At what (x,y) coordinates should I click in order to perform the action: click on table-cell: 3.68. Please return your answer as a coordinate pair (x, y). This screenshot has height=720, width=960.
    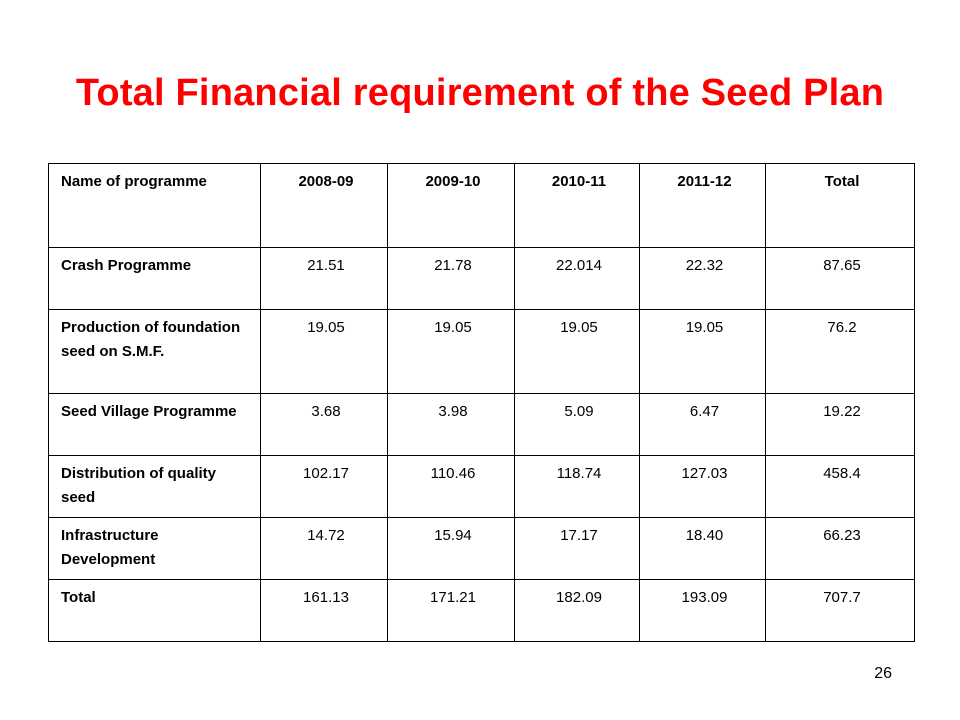
    Looking at the image, I should click on (324, 424).